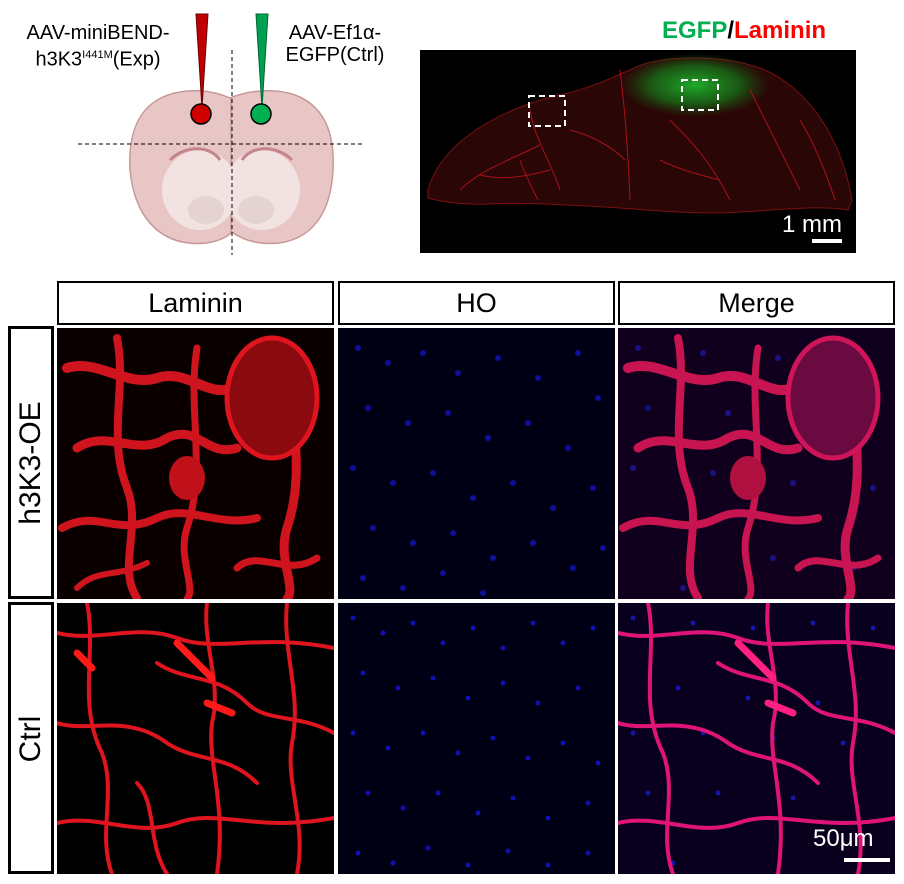  What do you see at coordinates (335, 33) in the screenshot?
I see `right-vector-label-line1: AAV-Ef1α-` at bounding box center [335, 33].